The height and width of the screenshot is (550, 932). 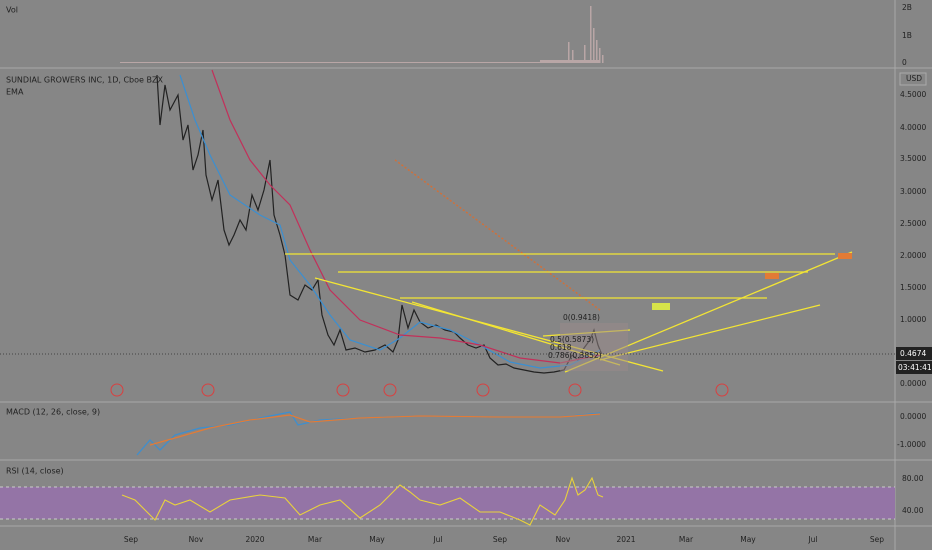 What do you see at coordinates (625, 539) in the screenshot?
I see `time-label: 2021` at bounding box center [625, 539].